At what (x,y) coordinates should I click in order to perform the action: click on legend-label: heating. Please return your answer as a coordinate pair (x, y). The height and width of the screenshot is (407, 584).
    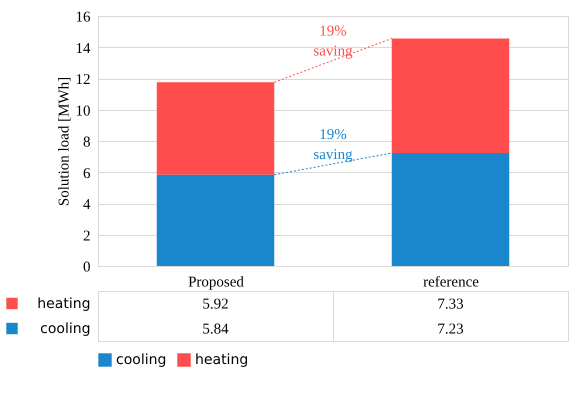
    Looking at the image, I should click on (63, 304).